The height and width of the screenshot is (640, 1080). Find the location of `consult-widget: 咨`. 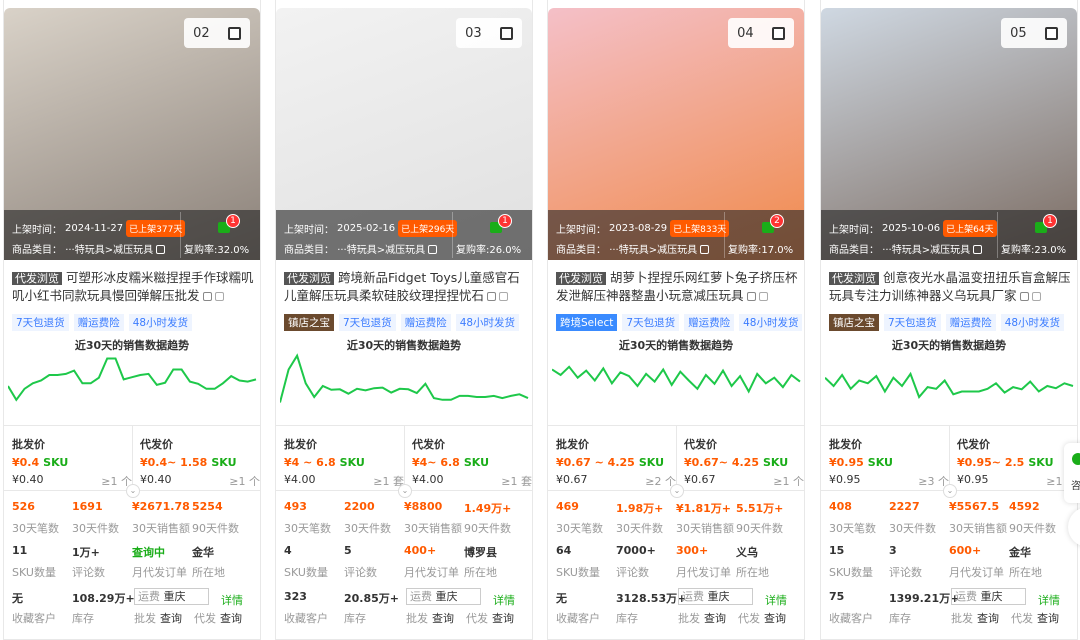

consult-widget: 咨 is located at coordinates (1072, 473).